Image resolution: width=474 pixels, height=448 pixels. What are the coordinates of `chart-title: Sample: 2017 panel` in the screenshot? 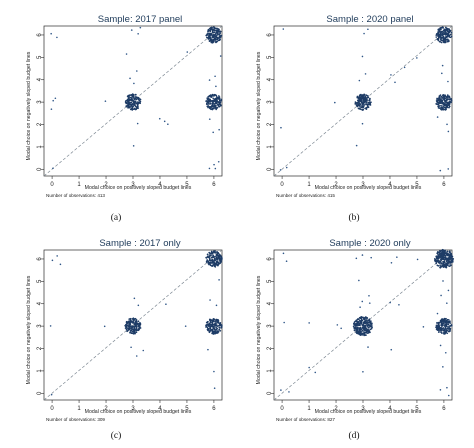 It's located at (140, 19).